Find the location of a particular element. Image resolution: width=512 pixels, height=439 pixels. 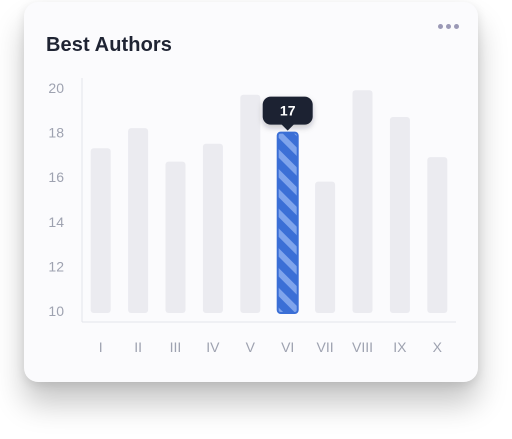

tooltip: 17 is located at coordinates (287, 113).